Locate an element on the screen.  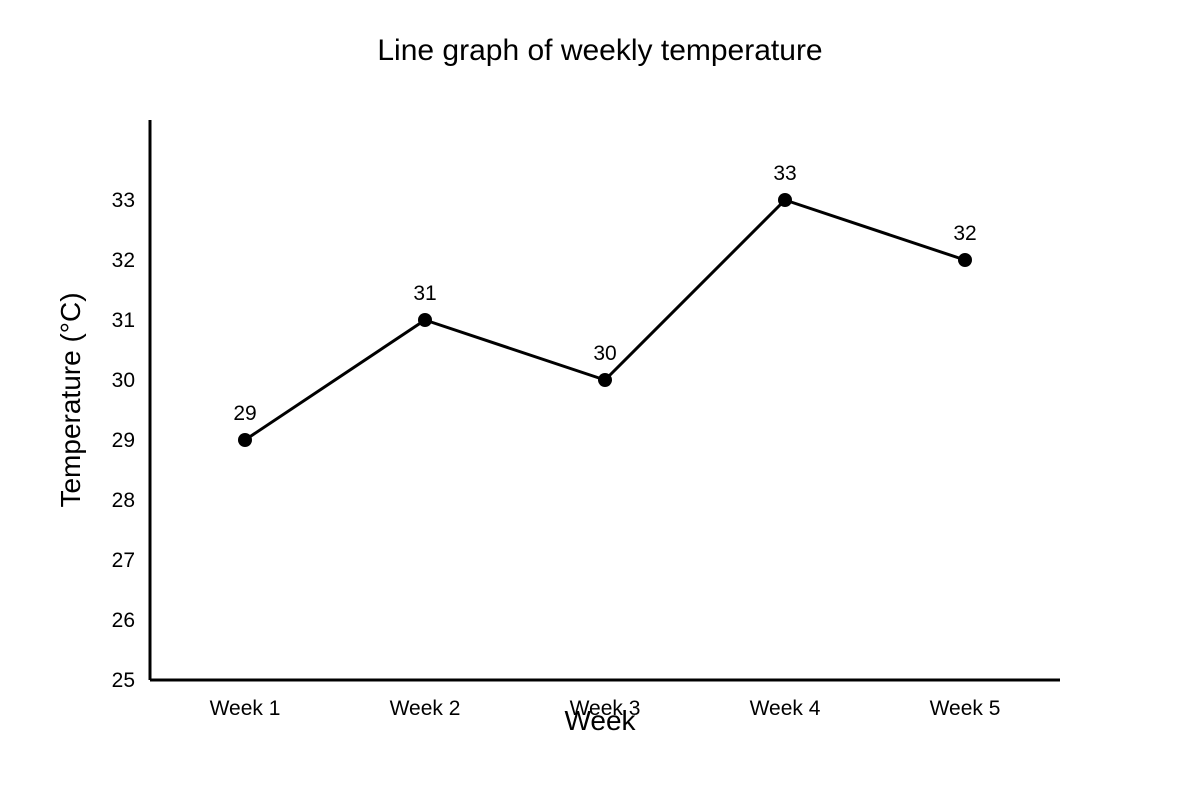
y-tick-label: 28 is located at coordinates (123, 500).